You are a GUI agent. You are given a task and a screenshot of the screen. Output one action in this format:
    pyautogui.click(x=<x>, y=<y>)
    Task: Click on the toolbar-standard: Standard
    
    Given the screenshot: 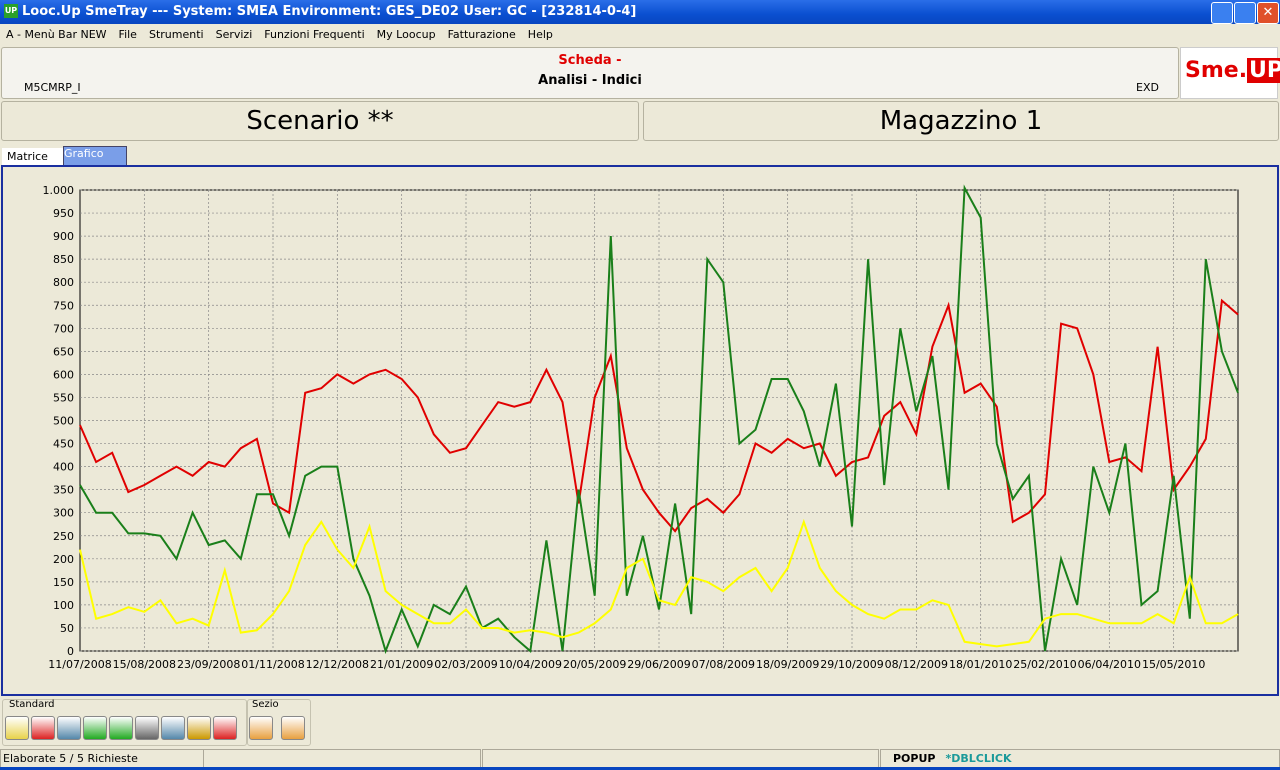 What is the action you would take?
    pyautogui.click(x=124, y=722)
    